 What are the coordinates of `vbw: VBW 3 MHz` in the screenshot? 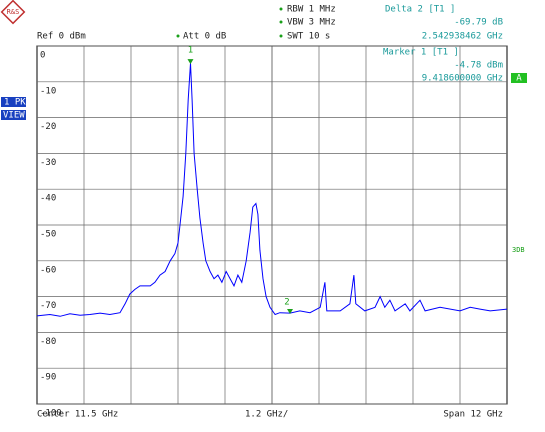 It's located at (311, 23).